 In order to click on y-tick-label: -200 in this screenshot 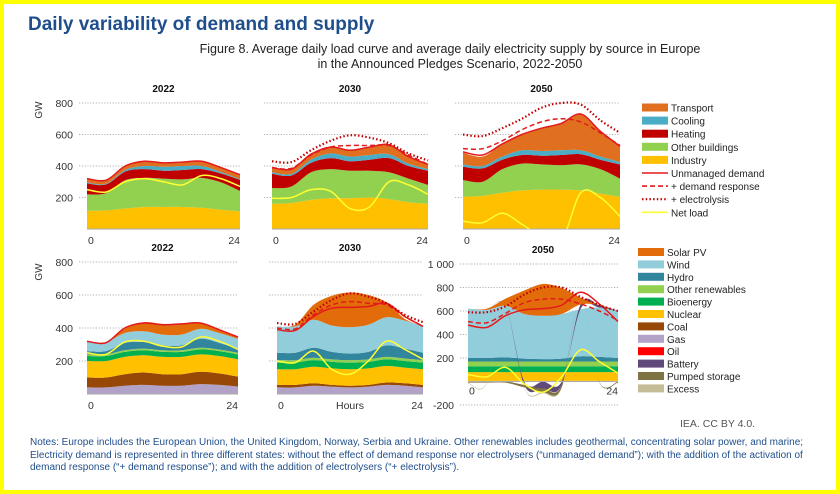, I will do `click(443, 406)`.